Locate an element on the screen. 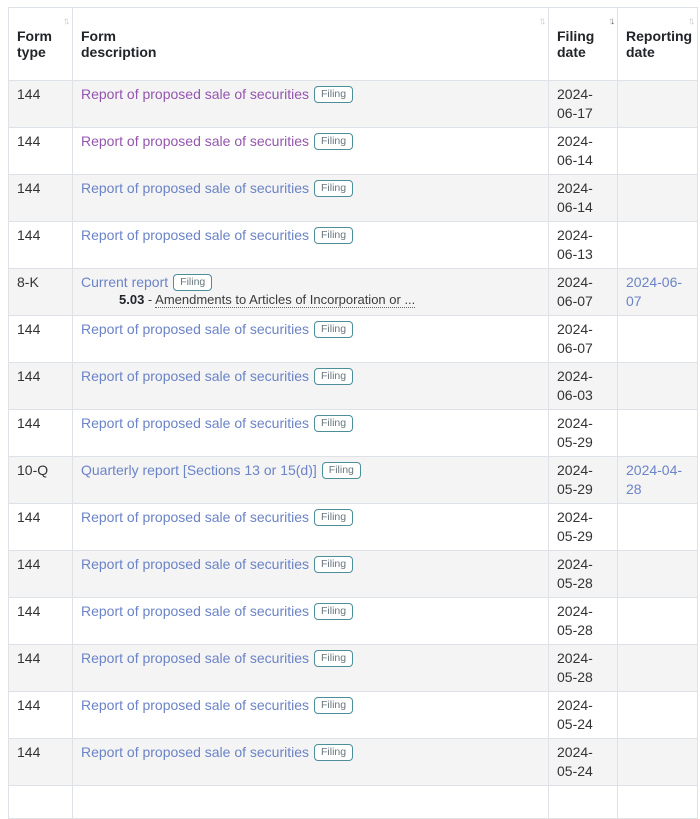  header-filing-date-label: Filing date is located at coordinates (576, 44).